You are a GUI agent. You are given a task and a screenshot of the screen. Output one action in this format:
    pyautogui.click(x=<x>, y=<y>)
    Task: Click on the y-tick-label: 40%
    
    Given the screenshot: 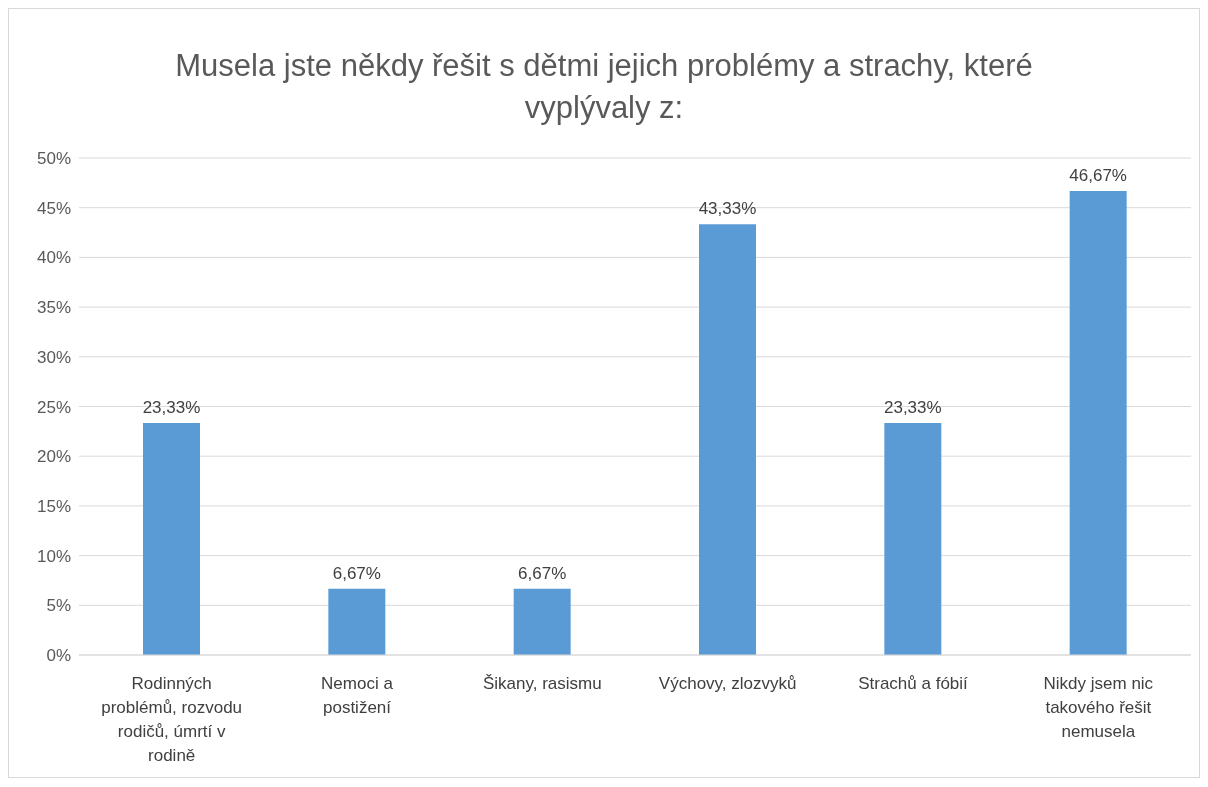 What is the action you would take?
    pyautogui.click(x=53, y=258)
    